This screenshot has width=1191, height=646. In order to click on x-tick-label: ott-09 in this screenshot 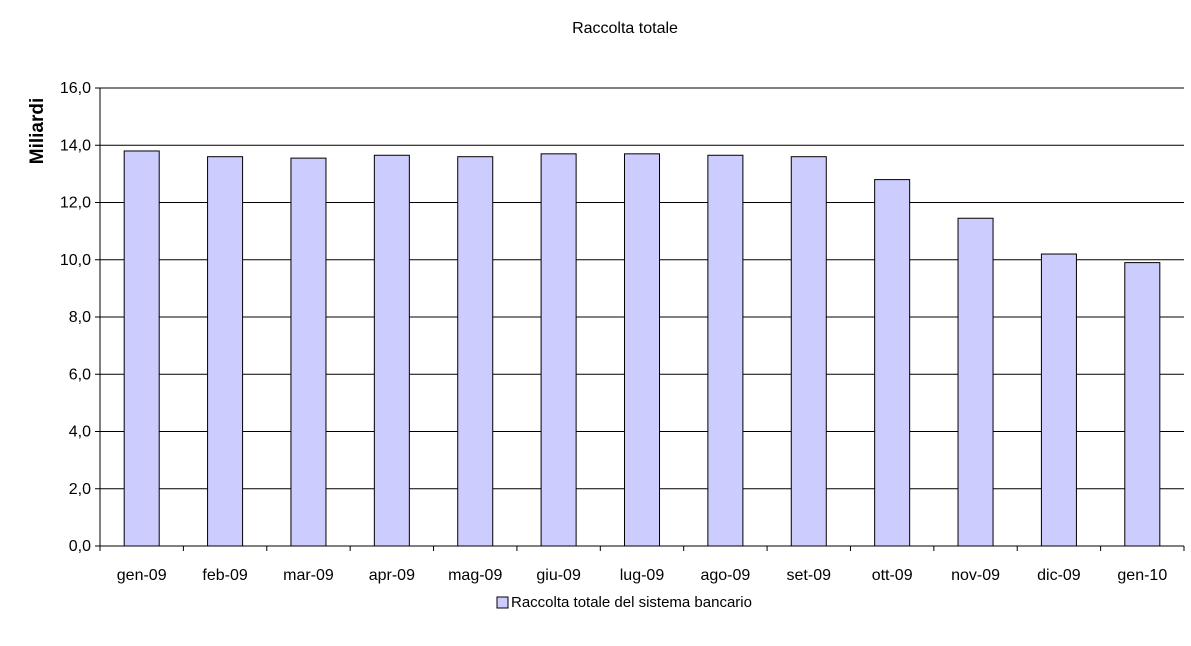, I will do `click(892, 575)`.